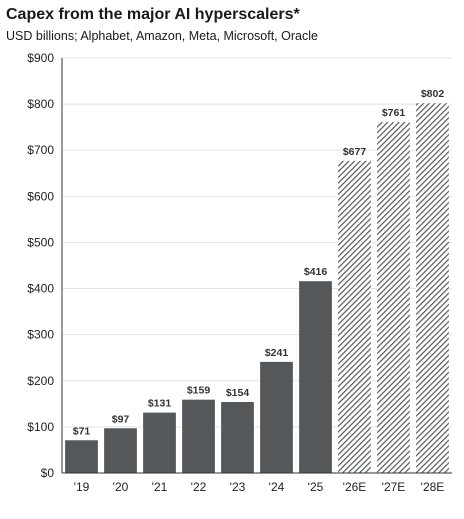 This screenshot has width=464, height=519. What do you see at coordinates (40, 427) in the screenshot?
I see `y-tick-label: $100` at bounding box center [40, 427].